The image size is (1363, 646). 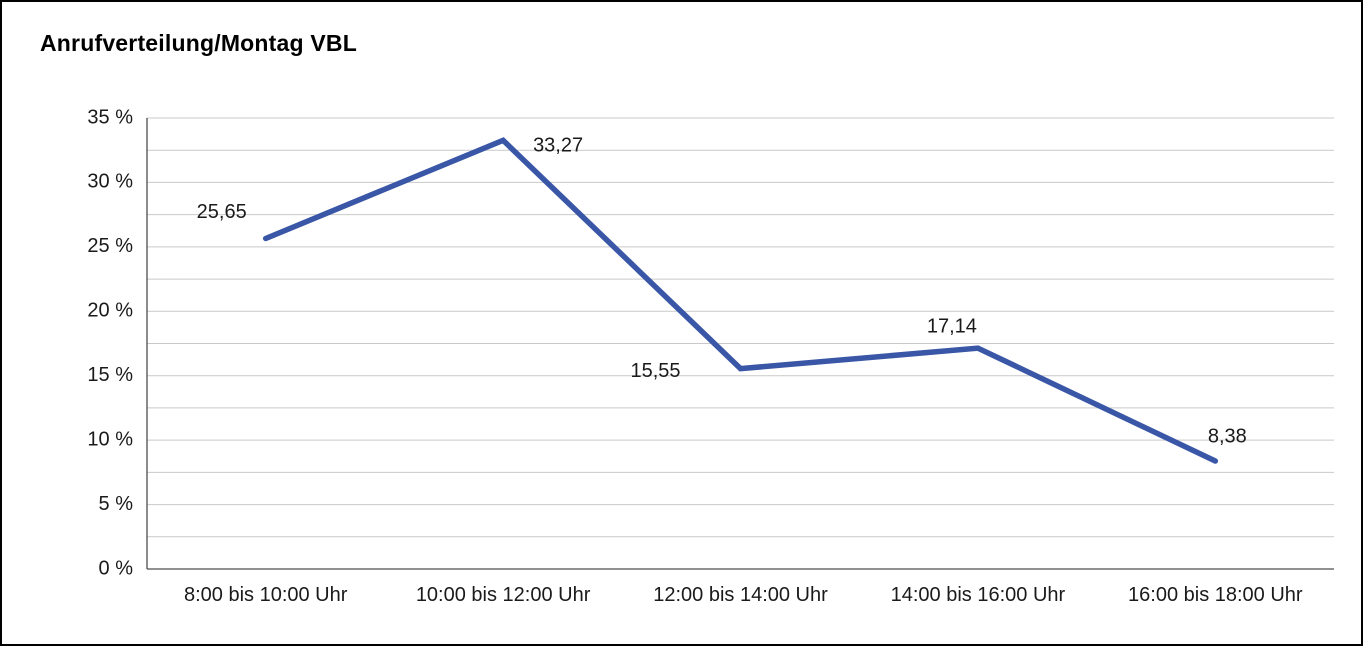 What do you see at coordinates (110, 311) in the screenshot?
I see `y-axis-label: 20 %` at bounding box center [110, 311].